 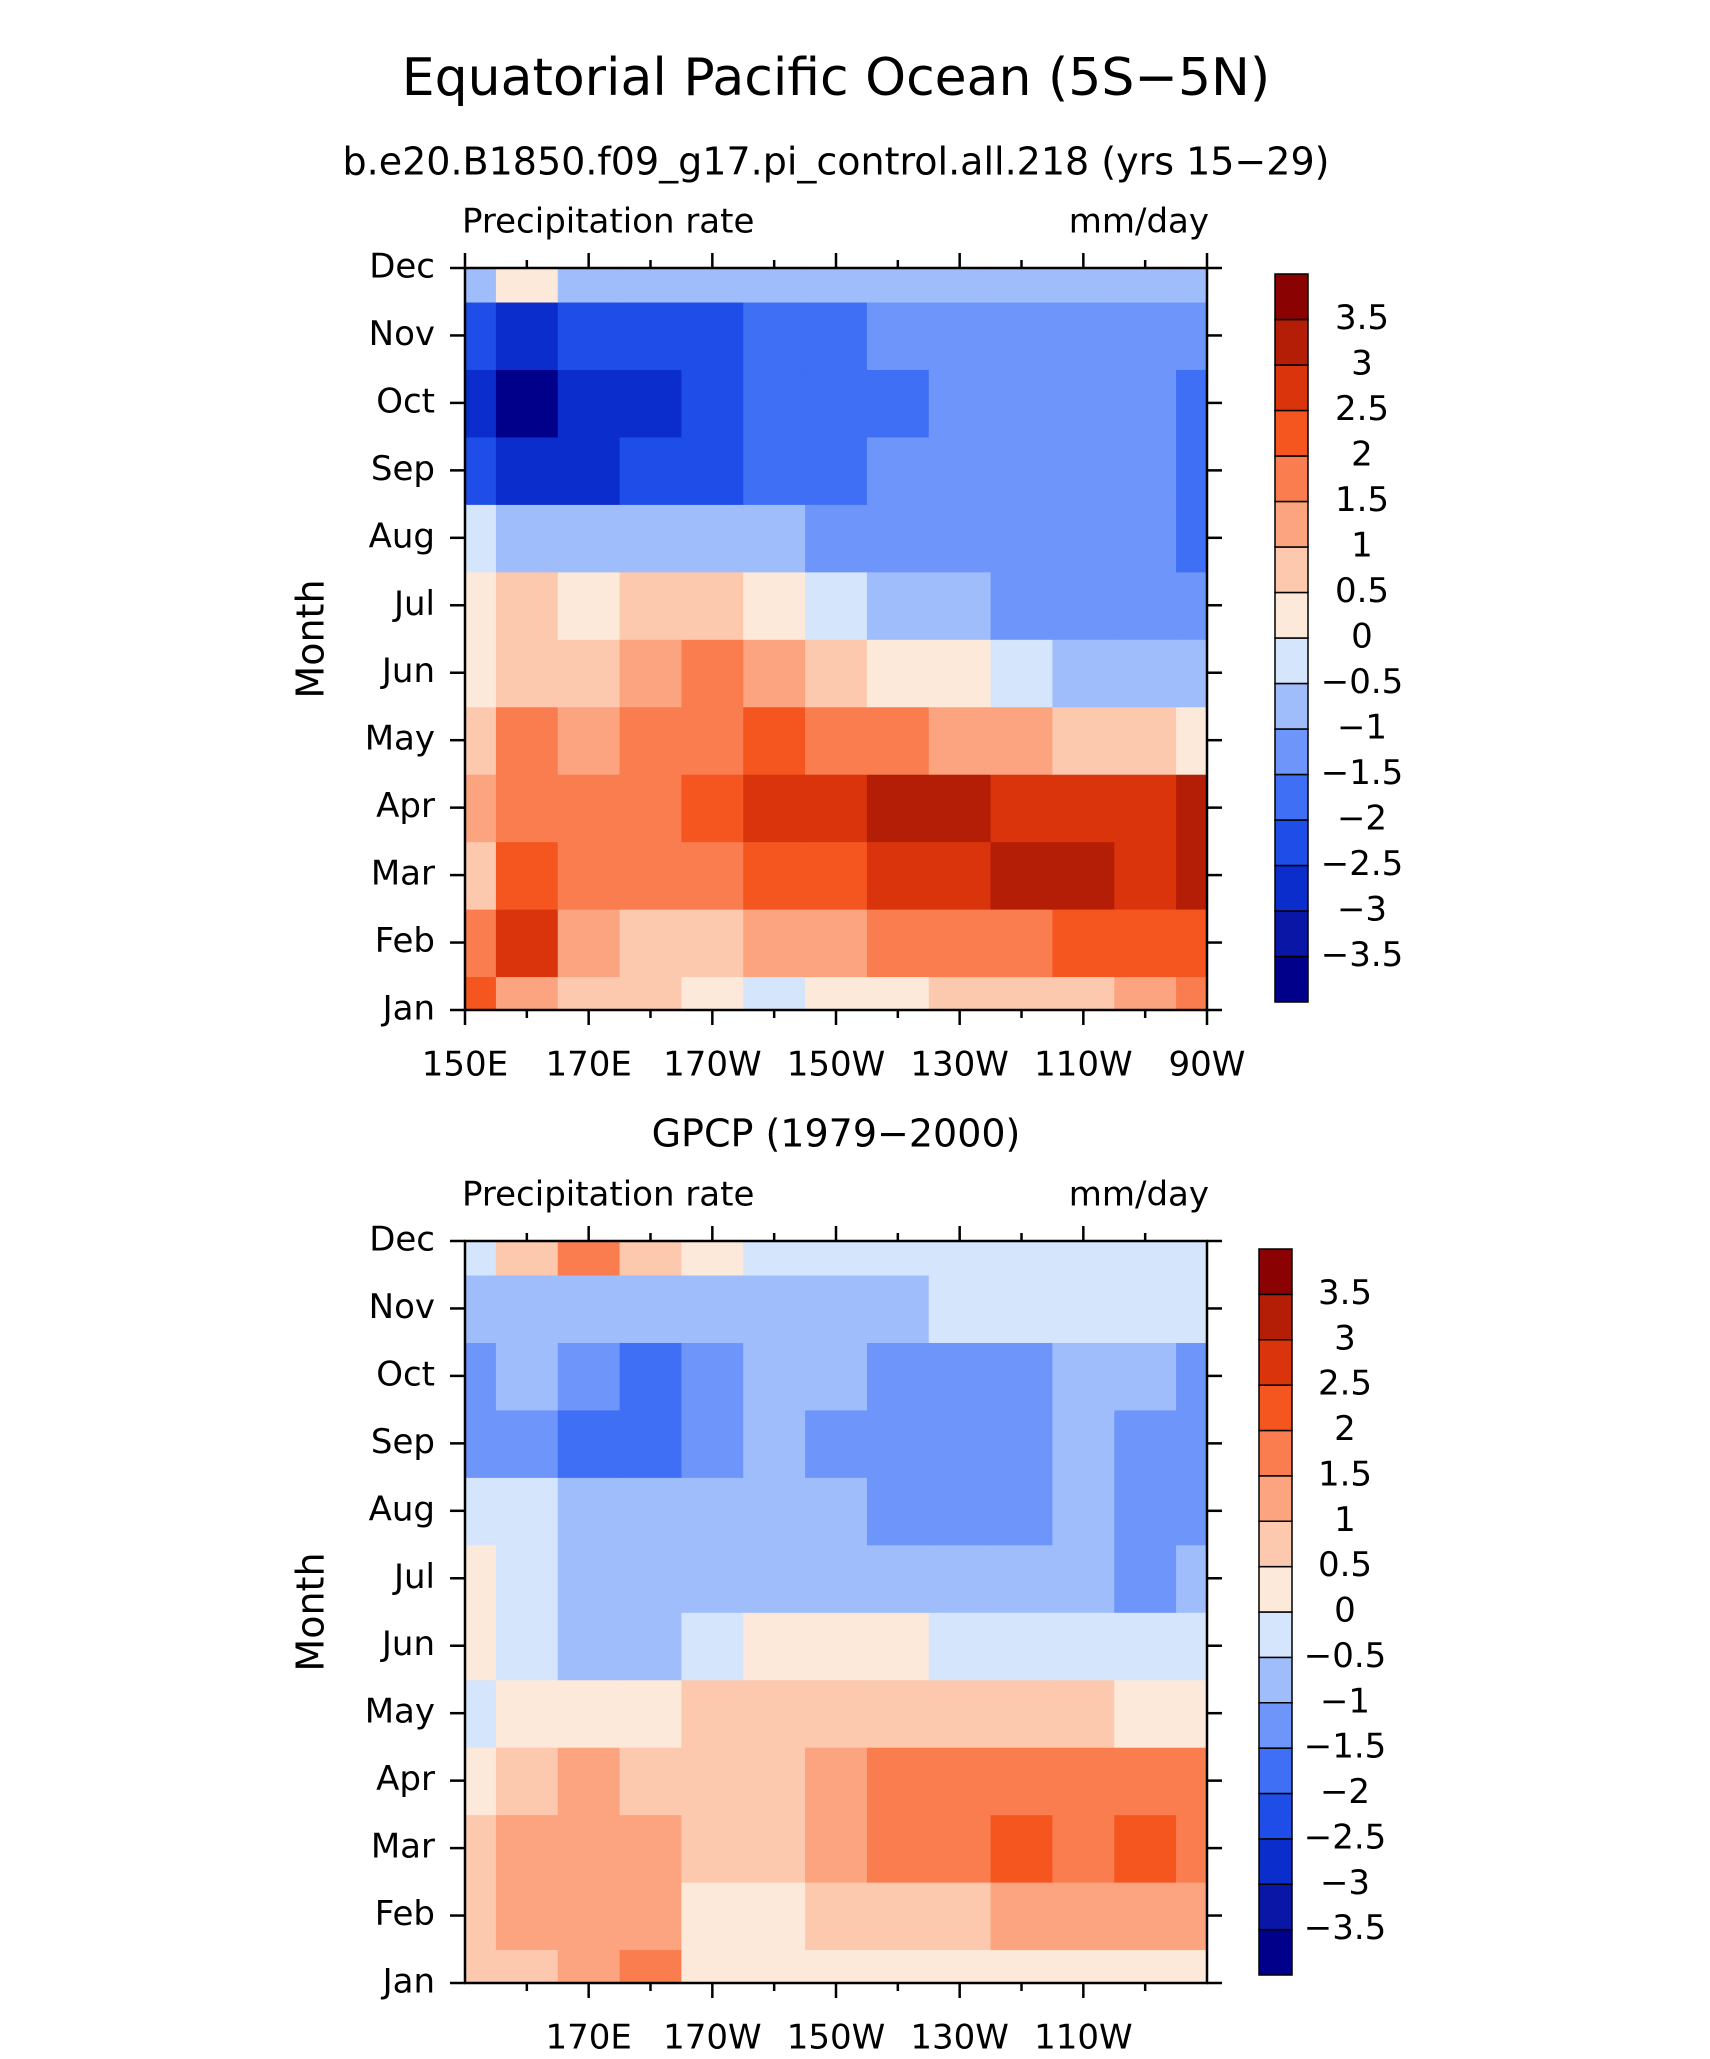 I want to click on colorbar-label: −2.5, so click(x=1362, y=864).